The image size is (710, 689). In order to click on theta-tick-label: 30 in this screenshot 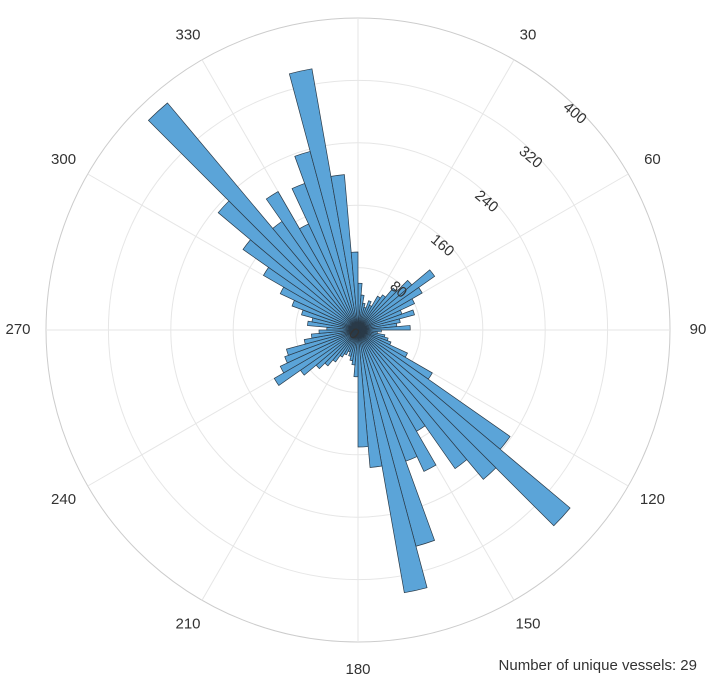, I will do `click(528, 35)`.